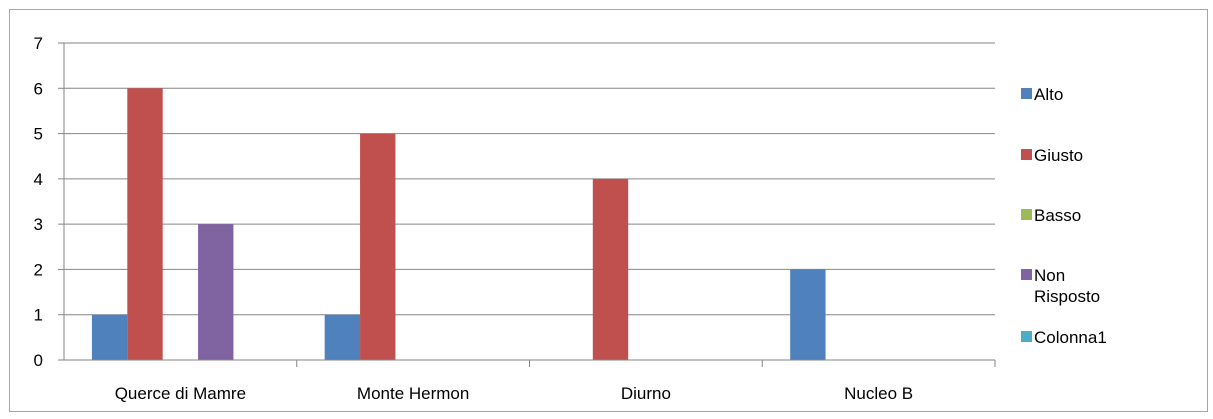 This screenshot has width=1213, height=419. Describe the element at coordinates (1057, 215) in the screenshot. I see `legend-label: Basso` at that location.